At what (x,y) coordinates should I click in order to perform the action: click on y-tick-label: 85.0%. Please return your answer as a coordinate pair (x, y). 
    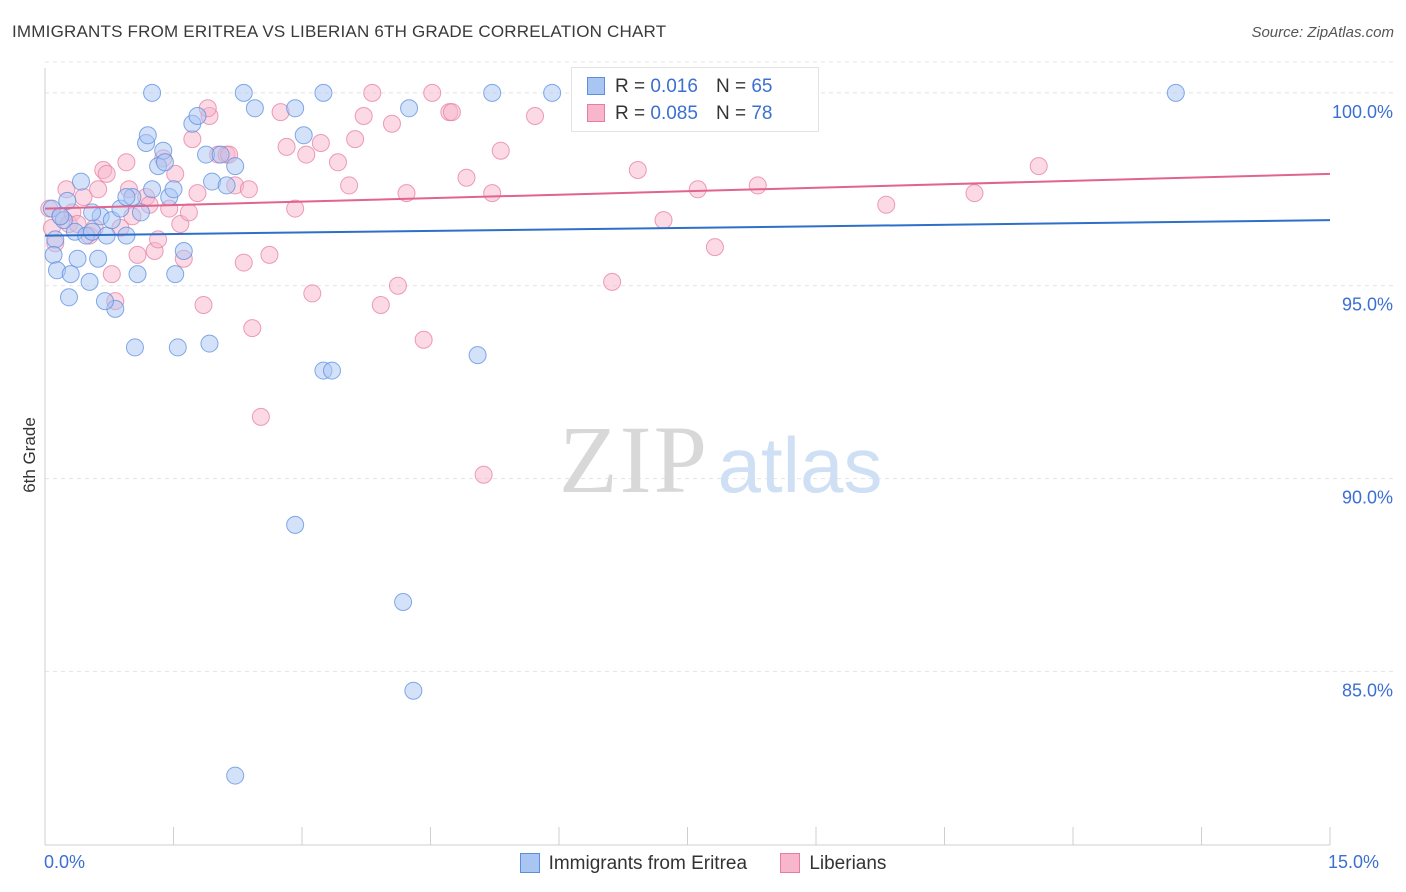
    Looking at the image, I should click on (1367, 690).